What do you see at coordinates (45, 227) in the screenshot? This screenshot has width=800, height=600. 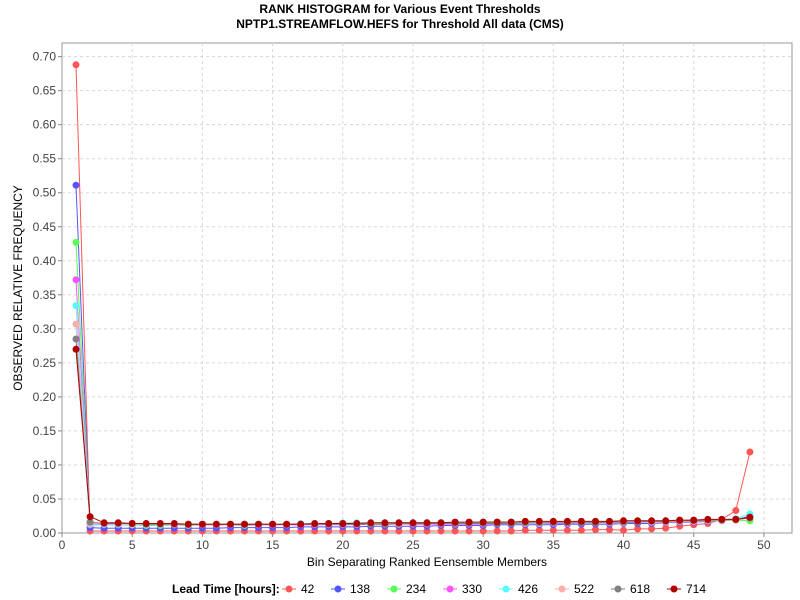 I see `y-tick-label: 0.45` at bounding box center [45, 227].